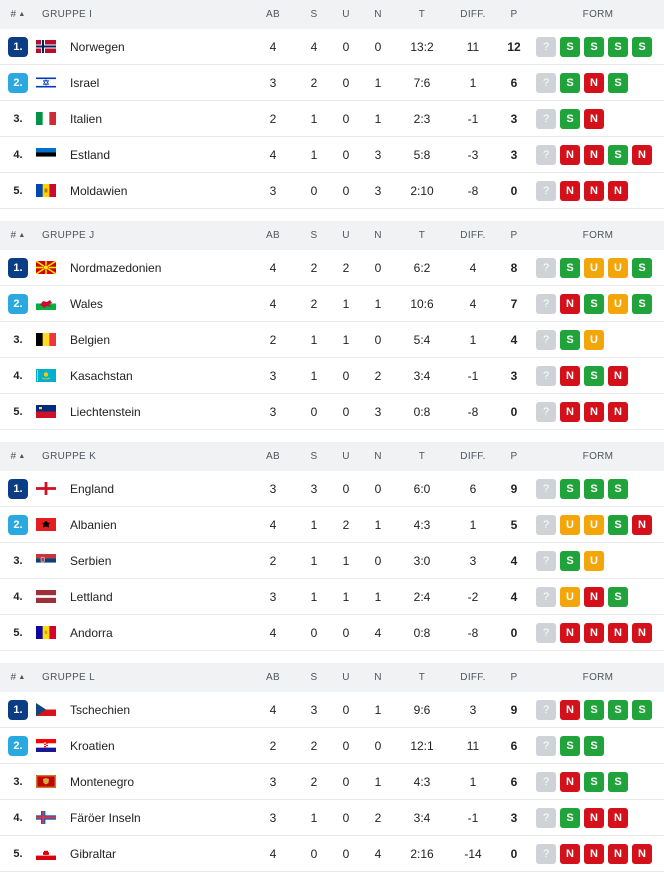  What do you see at coordinates (102, 781) in the screenshot?
I see `team-name: Montenegro` at bounding box center [102, 781].